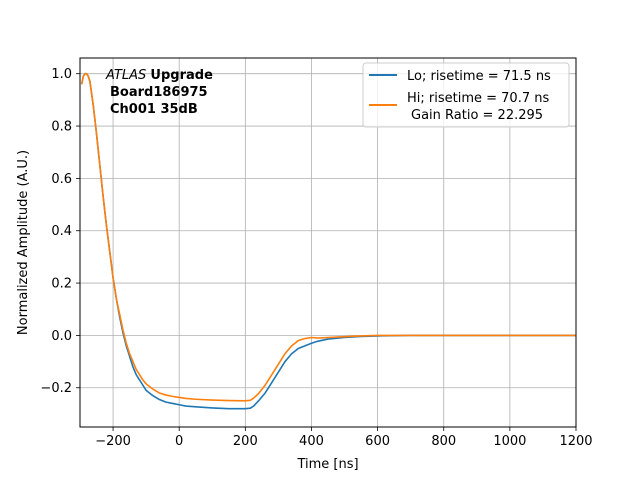 This screenshot has width=640, height=480. I want to click on x-axis-label: Time [ns], so click(327, 464).